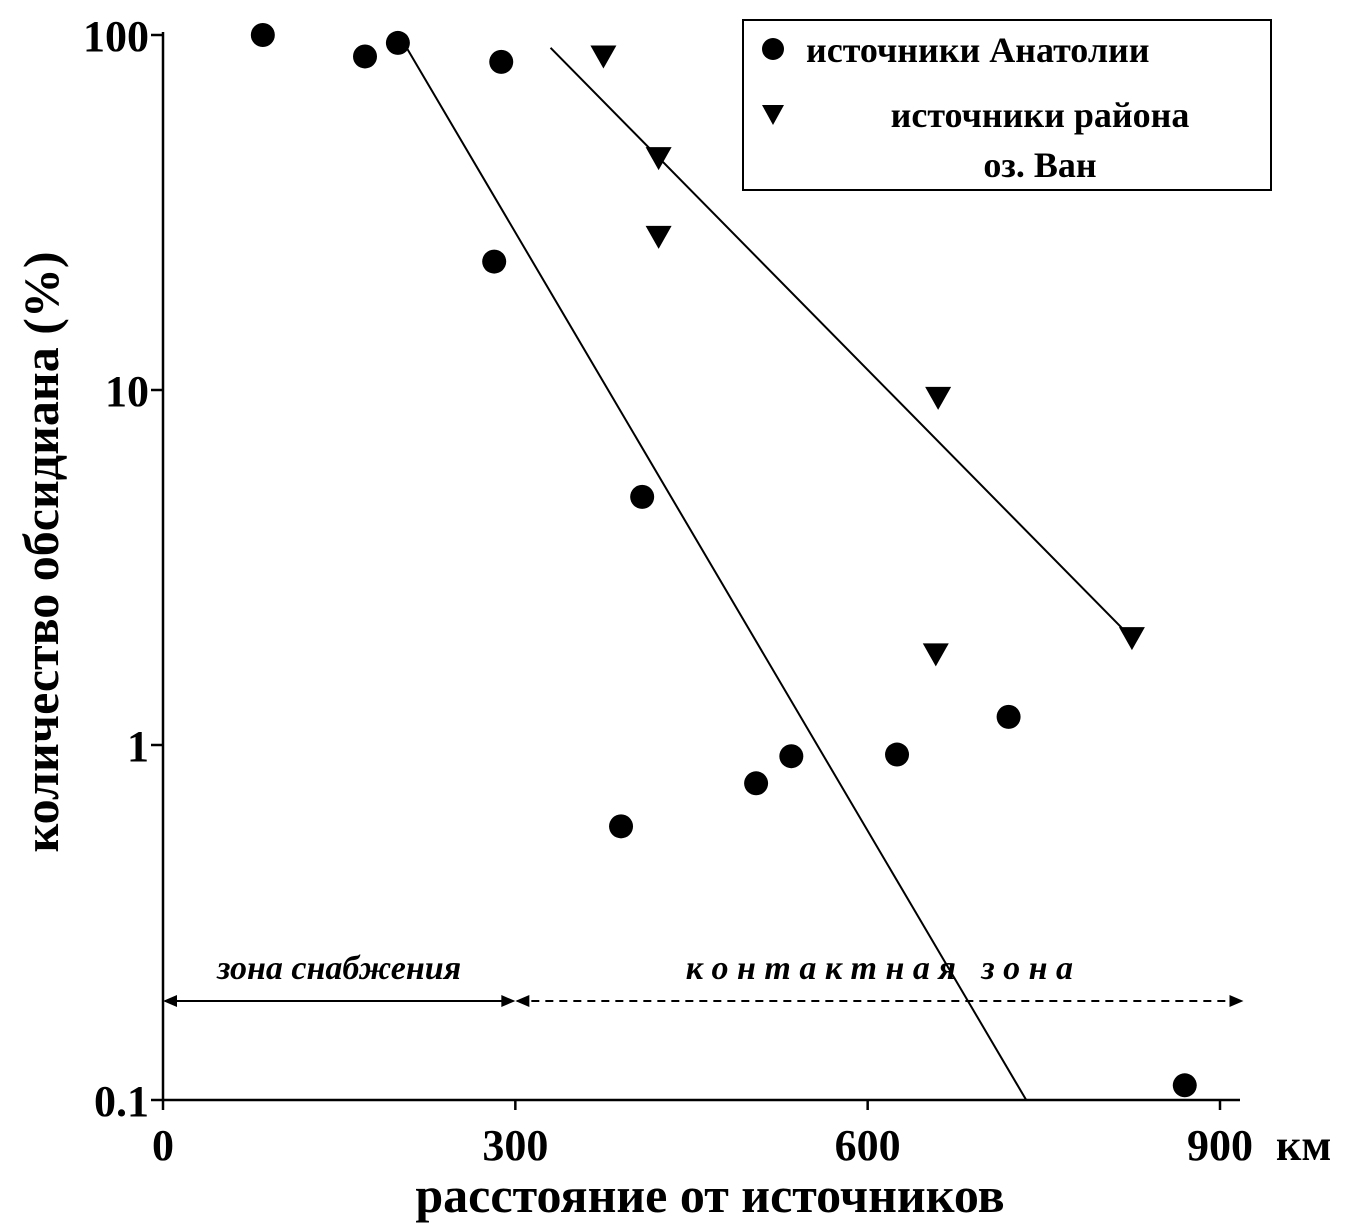 This screenshot has height=1225, width=1347. I want to click on x-tick-label: 0, so click(163, 1145).